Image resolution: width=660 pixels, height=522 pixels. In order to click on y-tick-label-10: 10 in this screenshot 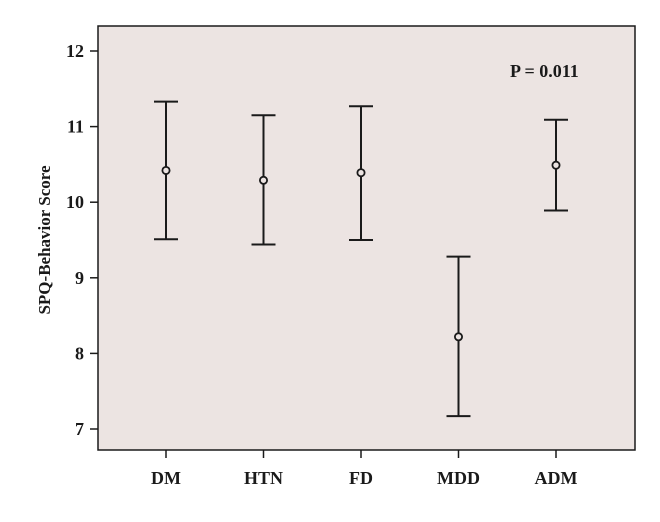, I will do `click(75, 202)`.